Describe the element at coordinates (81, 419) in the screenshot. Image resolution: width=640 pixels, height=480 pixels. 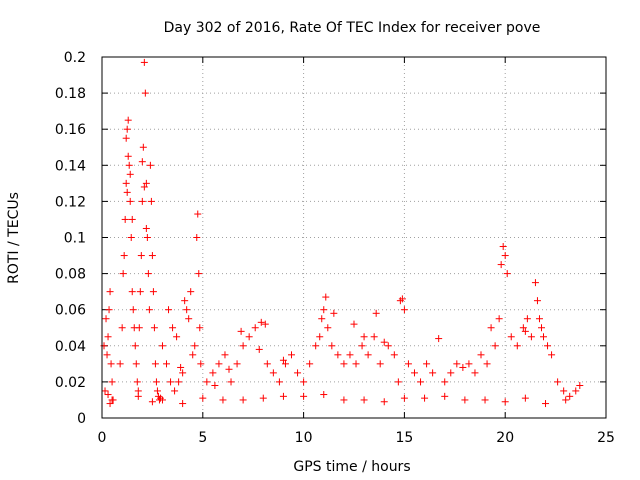
I see `y-tick-label: 0` at that location.